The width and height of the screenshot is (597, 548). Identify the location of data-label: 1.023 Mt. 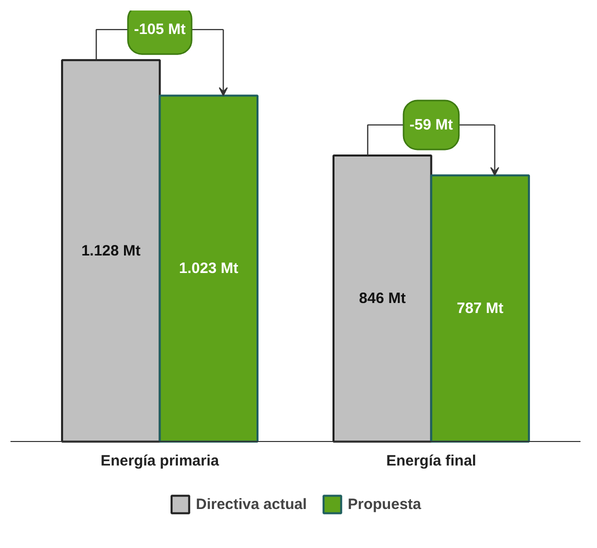
(208, 269).